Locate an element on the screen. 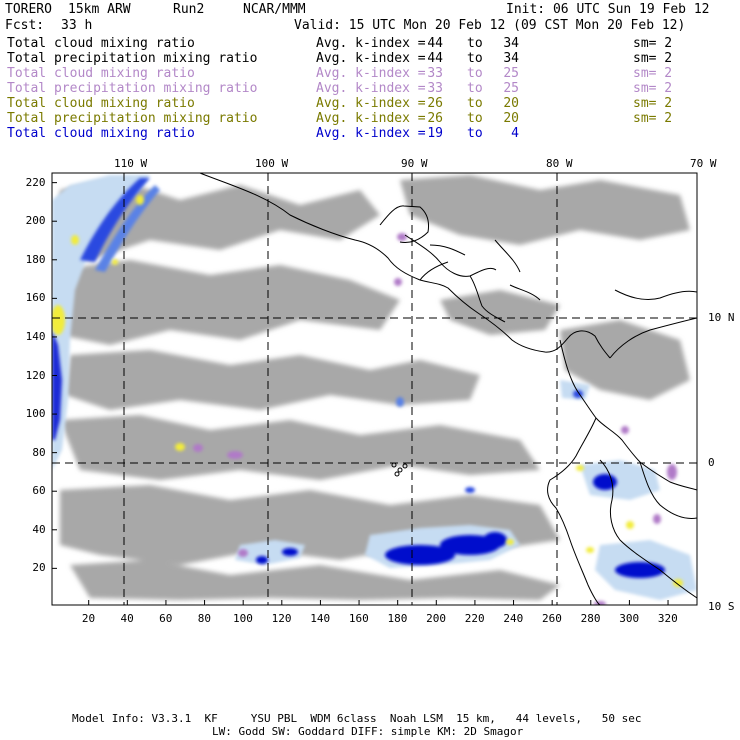 Image resolution: width=740 pixels, height=740 pixels. lon-label-70w: 70 W is located at coordinates (703, 163).